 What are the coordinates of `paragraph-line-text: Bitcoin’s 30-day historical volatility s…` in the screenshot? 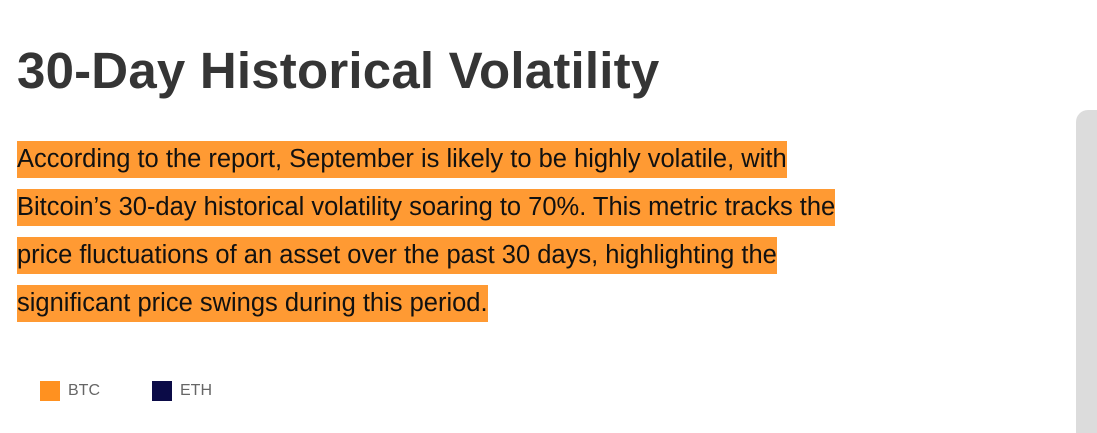 It's located at (426, 207).